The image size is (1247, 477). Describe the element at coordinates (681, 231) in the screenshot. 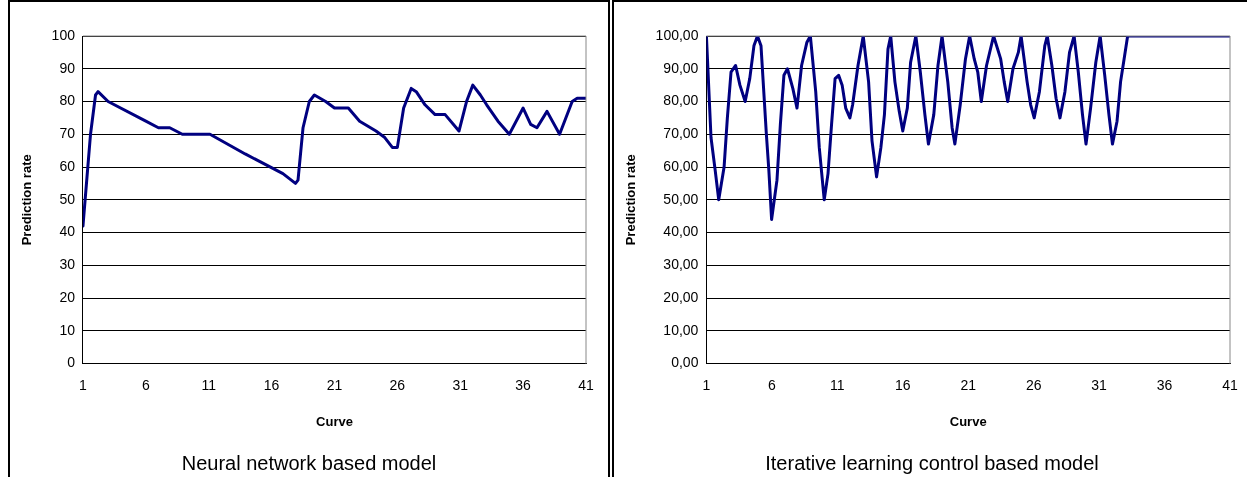

I see `y-tick-label: 40,00` at that location.